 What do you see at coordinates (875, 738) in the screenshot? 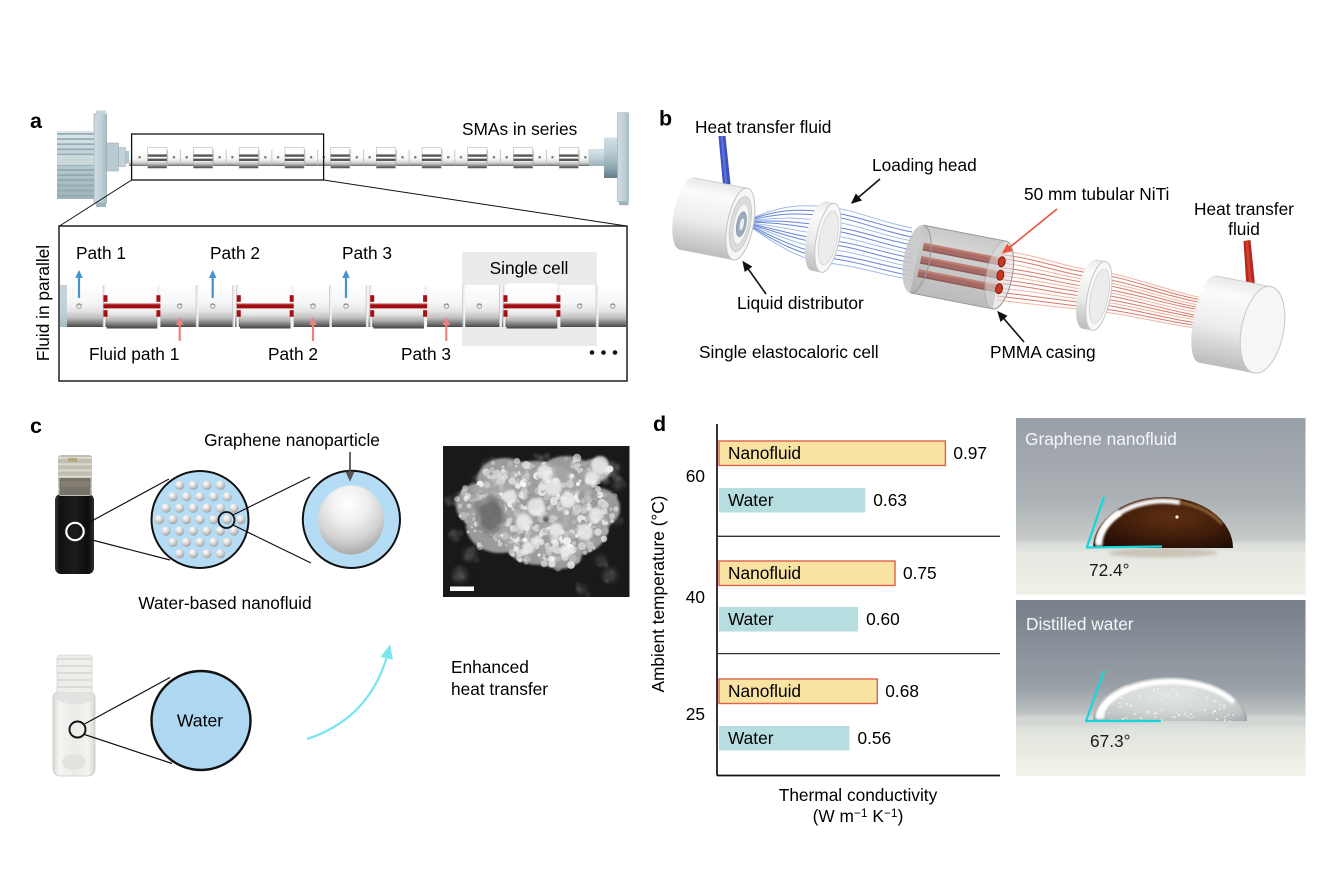
I see `svg-text: 0.56` at bounding box center [875, 738].